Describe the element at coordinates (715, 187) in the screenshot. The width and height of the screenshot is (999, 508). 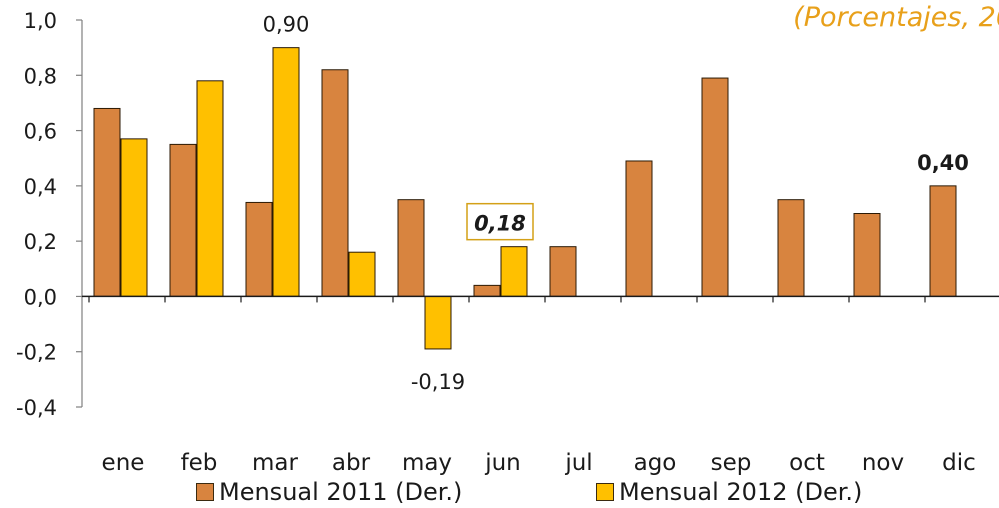
I see `bar-2011-sep` at that location.